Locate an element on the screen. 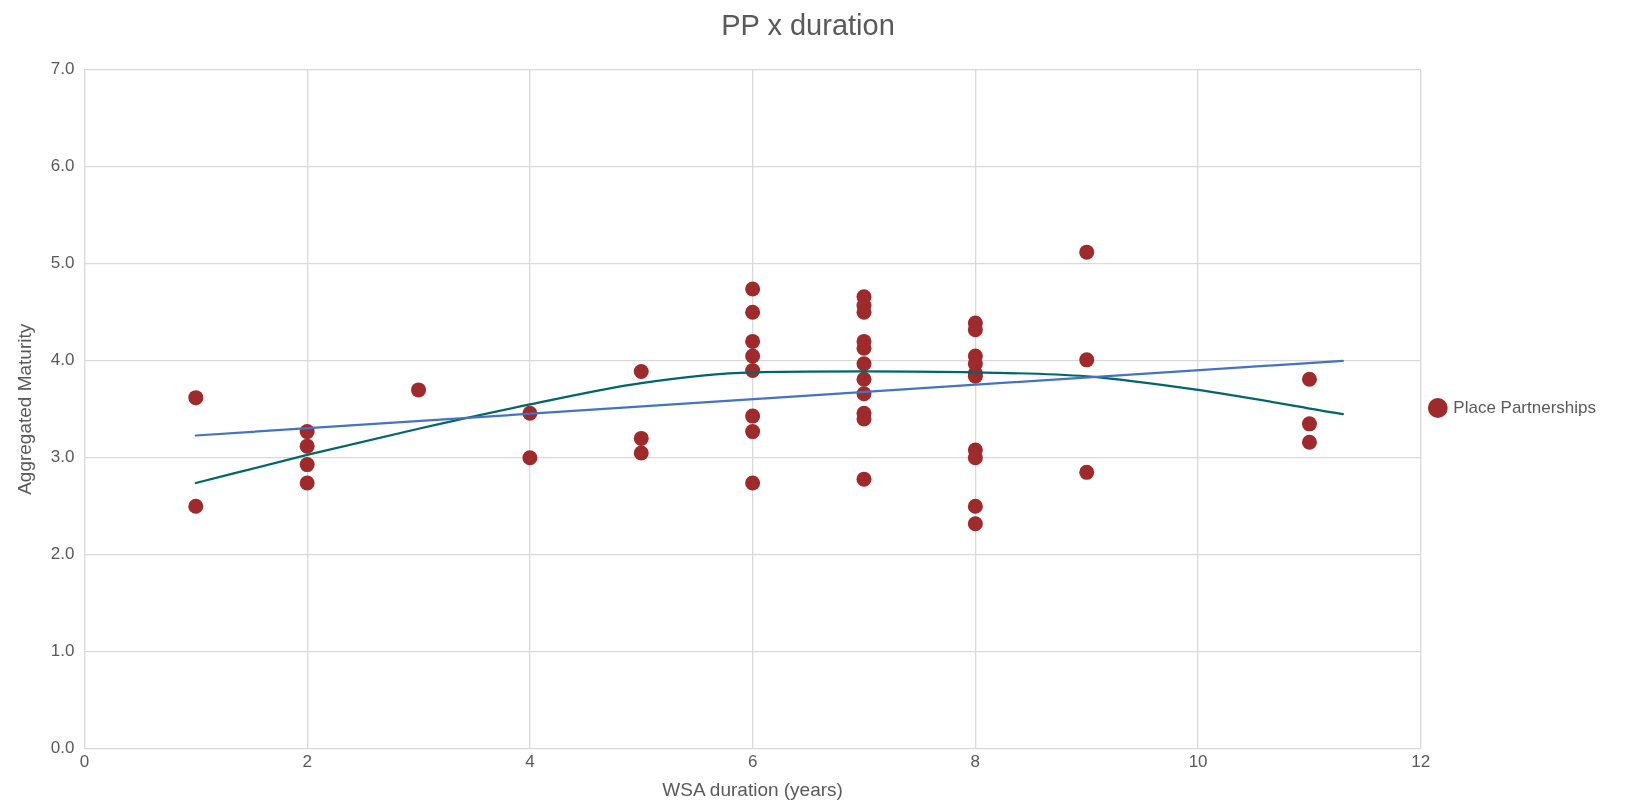 Image resolution: width=1626 pixels, height=811 pixels. x-tick-label: 12 is located at coordinates (1421, 761).